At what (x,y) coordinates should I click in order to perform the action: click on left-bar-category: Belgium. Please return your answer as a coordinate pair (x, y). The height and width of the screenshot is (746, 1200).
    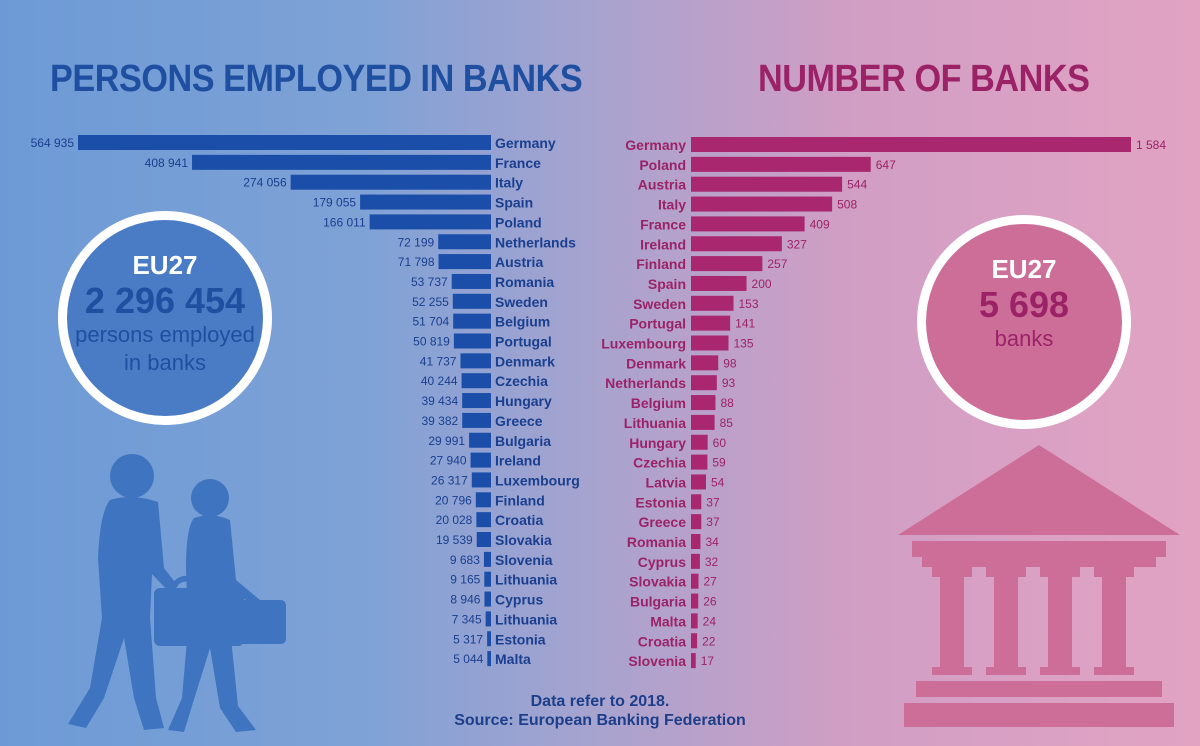
    Looking at the image, I should click on (522, 322).